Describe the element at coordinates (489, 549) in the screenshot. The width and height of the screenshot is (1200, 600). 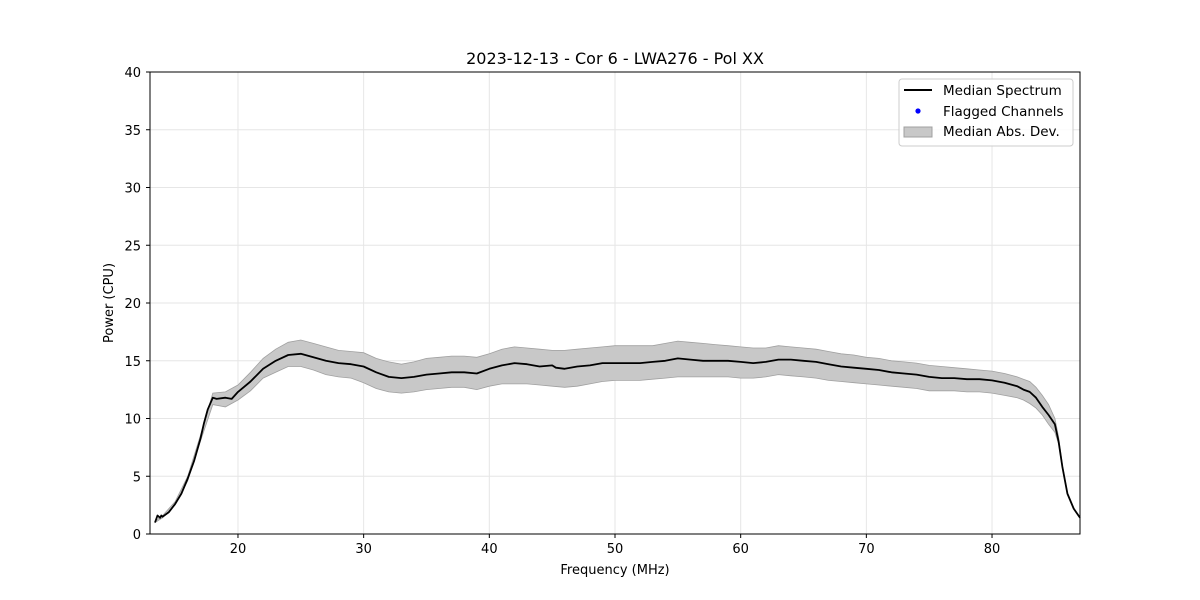
I see `x-tick-label: 40` at that location.